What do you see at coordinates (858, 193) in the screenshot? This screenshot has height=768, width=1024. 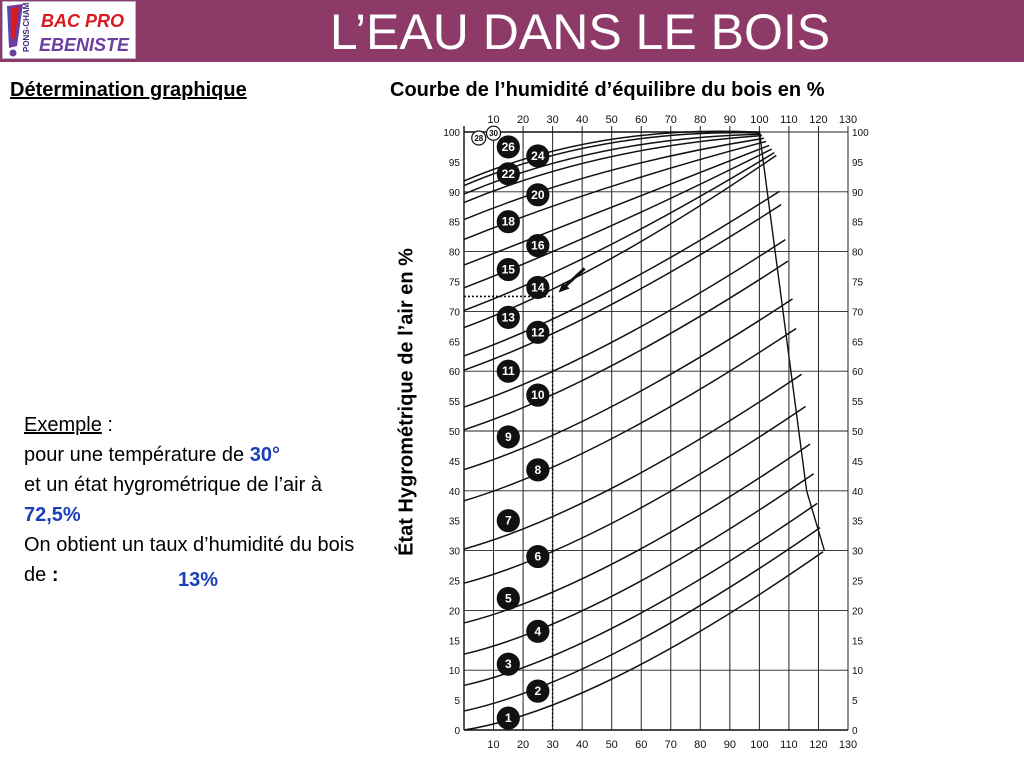 I see `y-tick-label-right: 90` at bounding box center [858, 193].